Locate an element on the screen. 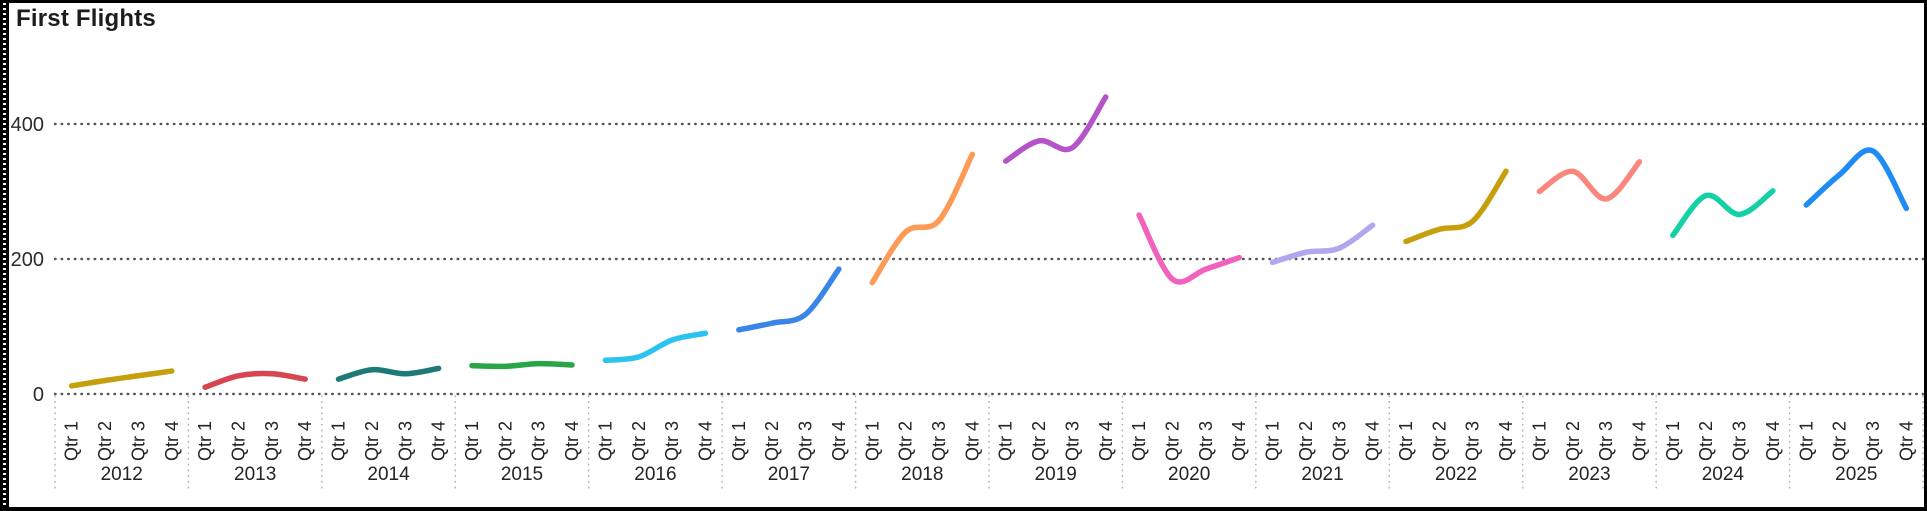 The image size is (1927, 511). series-line-2015 is located at coordinates (522, 365).